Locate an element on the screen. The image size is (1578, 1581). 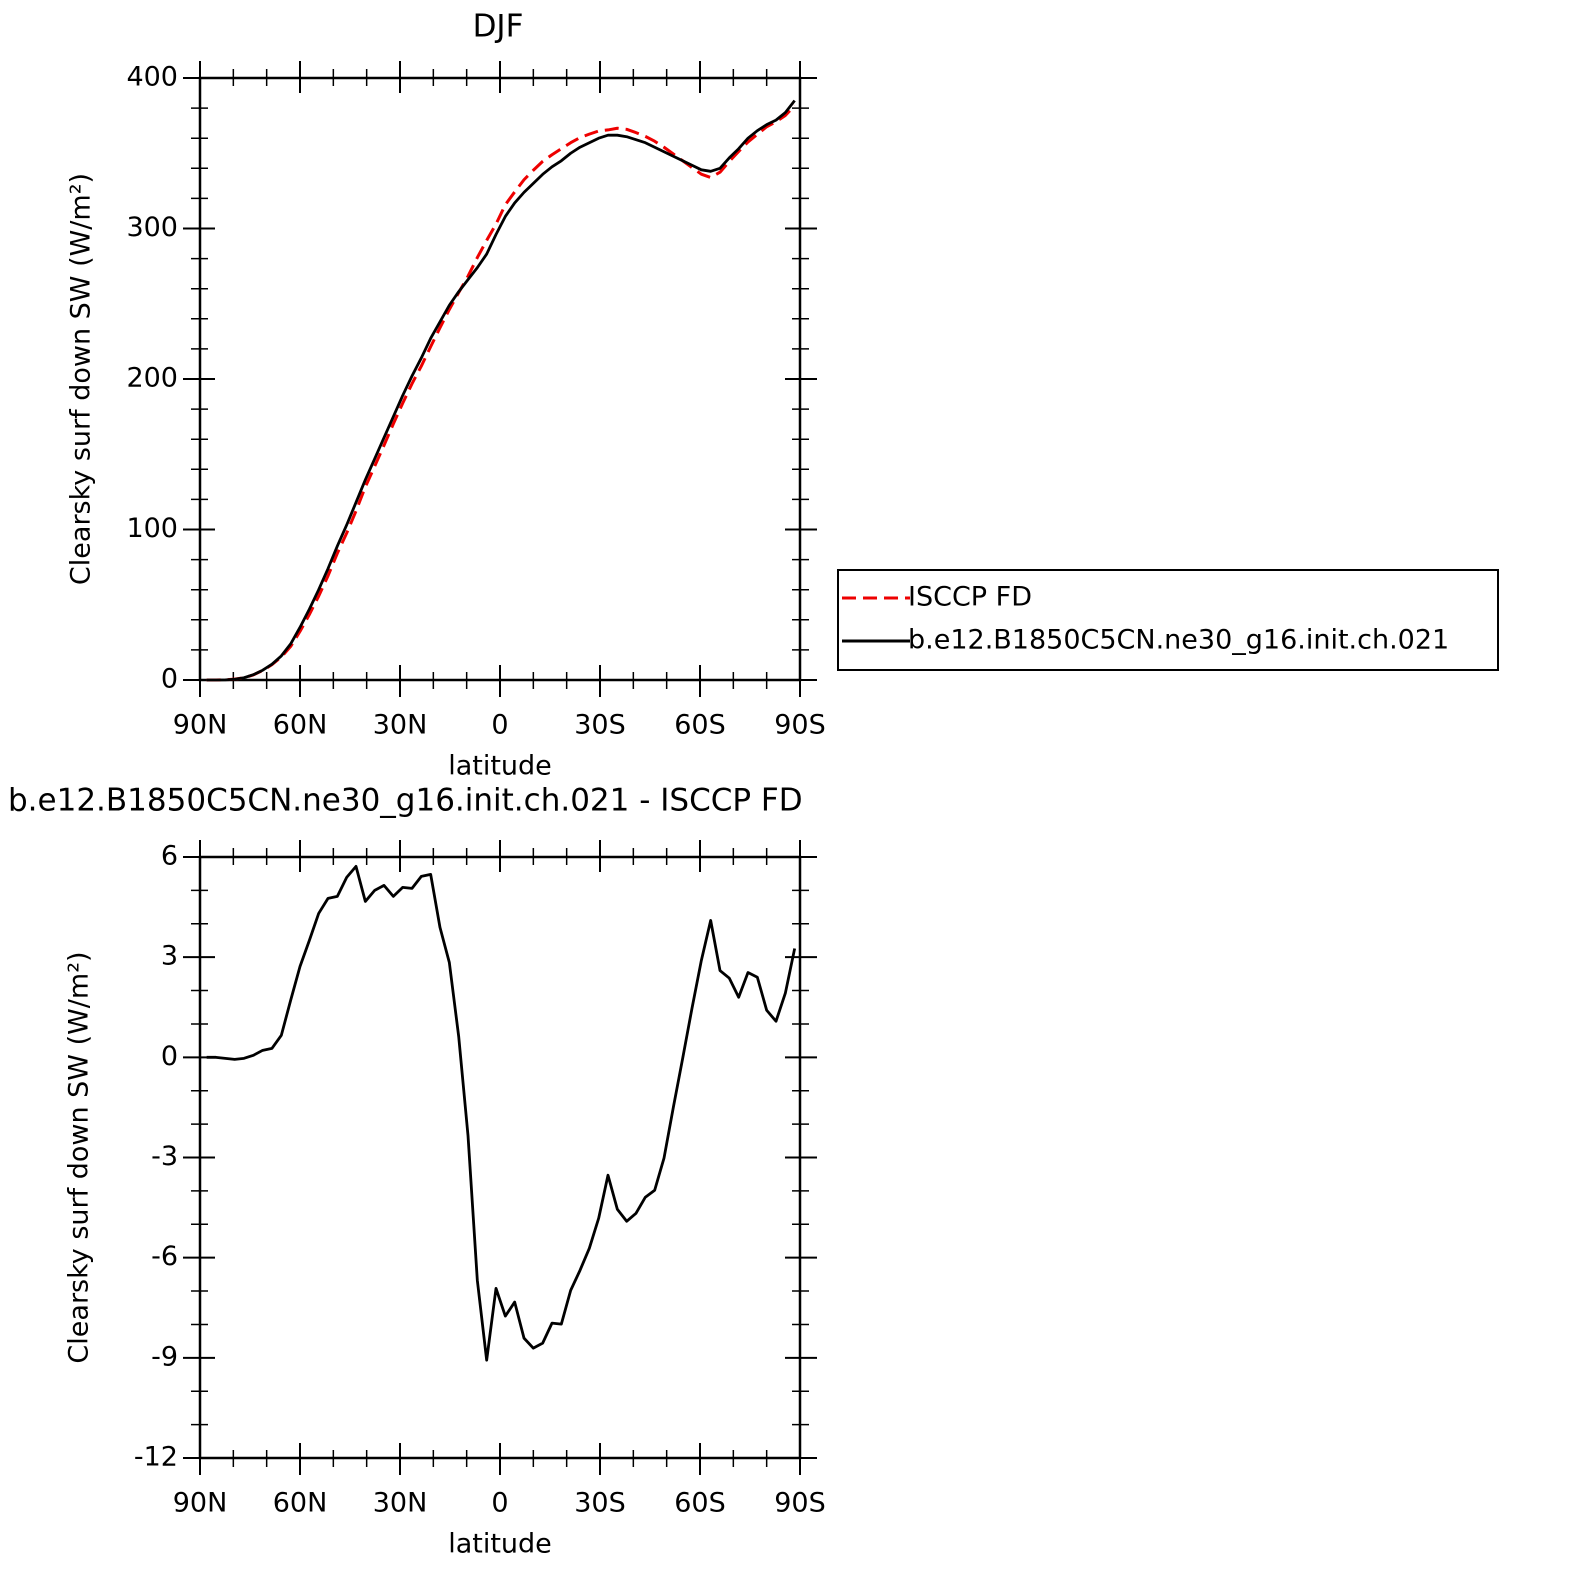
y-tick-label: -9 is located at coordinates (164, 1356).